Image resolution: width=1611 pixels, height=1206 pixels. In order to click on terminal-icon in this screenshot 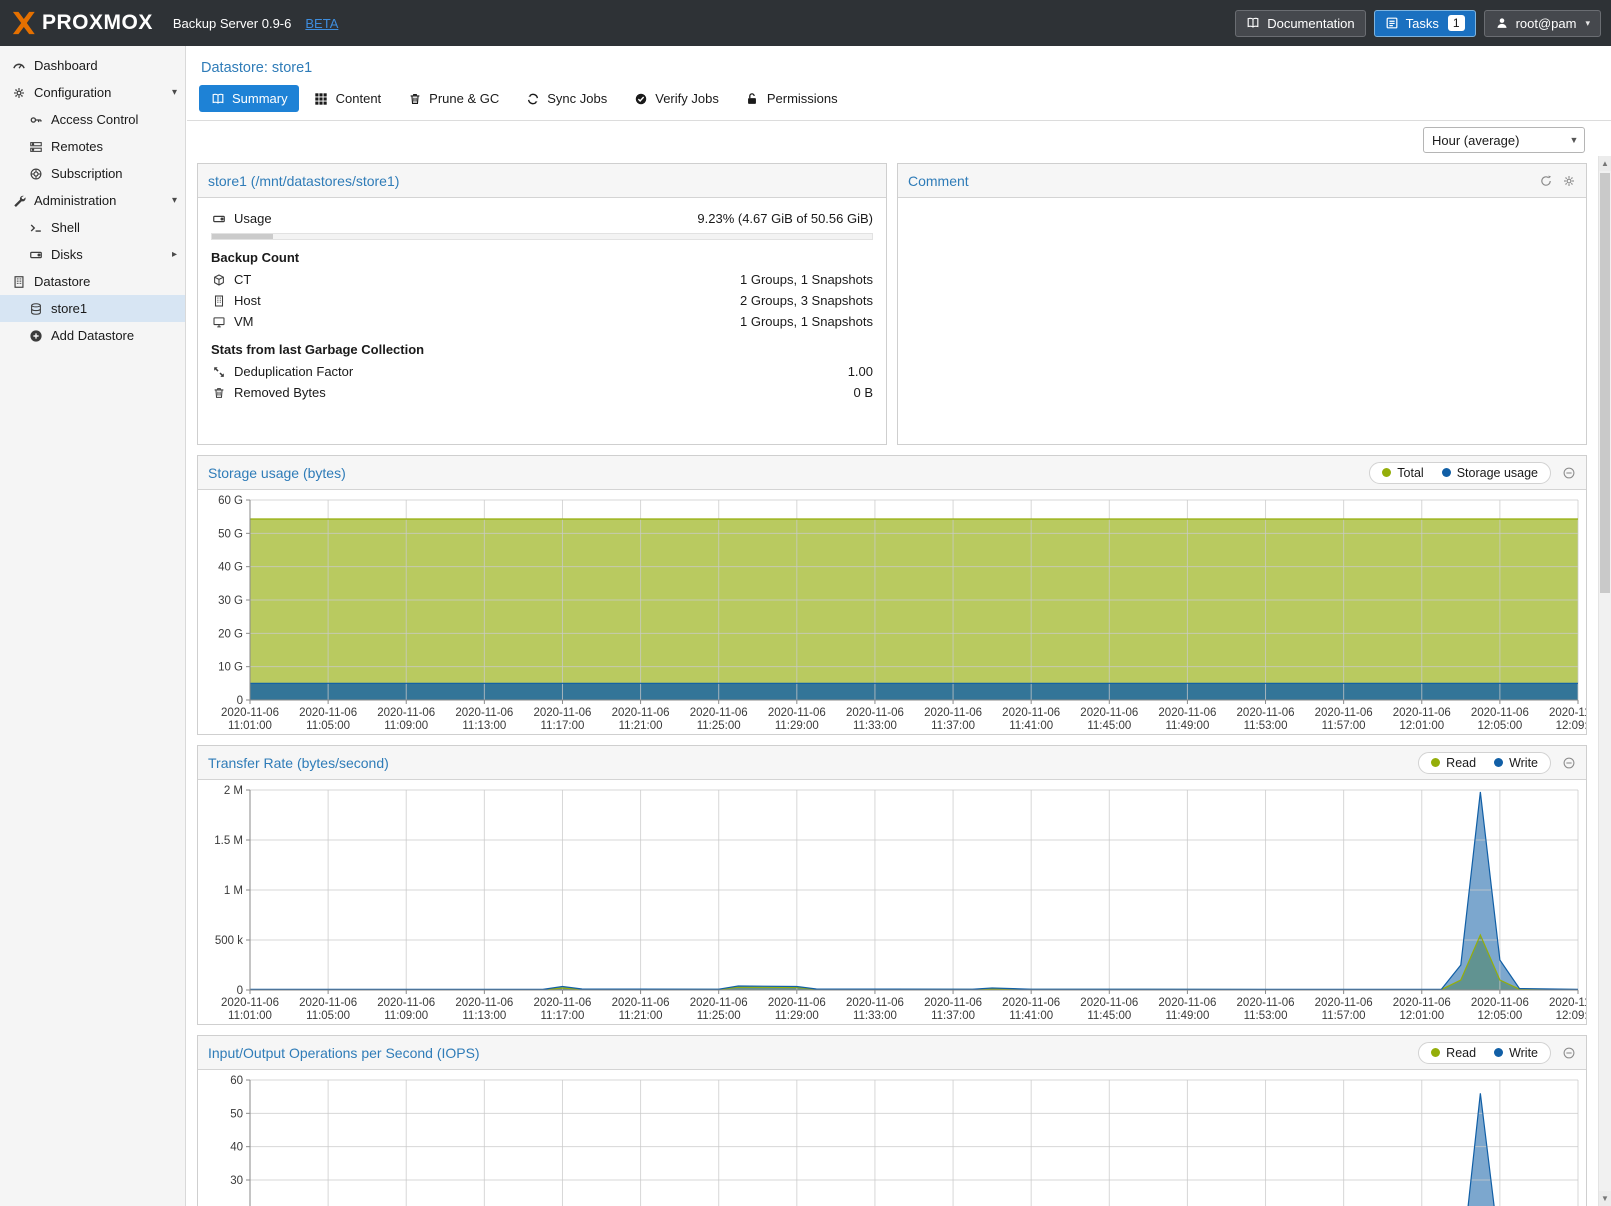, I will do `click(35, 227)`.